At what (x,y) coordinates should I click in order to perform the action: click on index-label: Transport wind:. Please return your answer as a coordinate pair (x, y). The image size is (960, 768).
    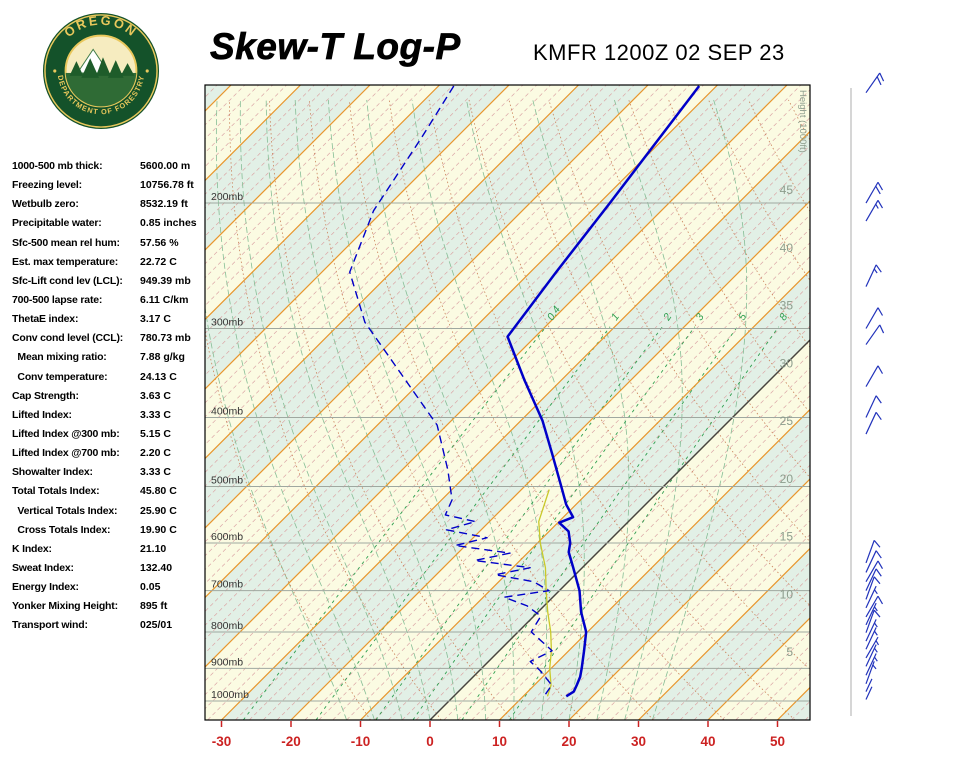
    Looking at the image, I should click on (50, 625).